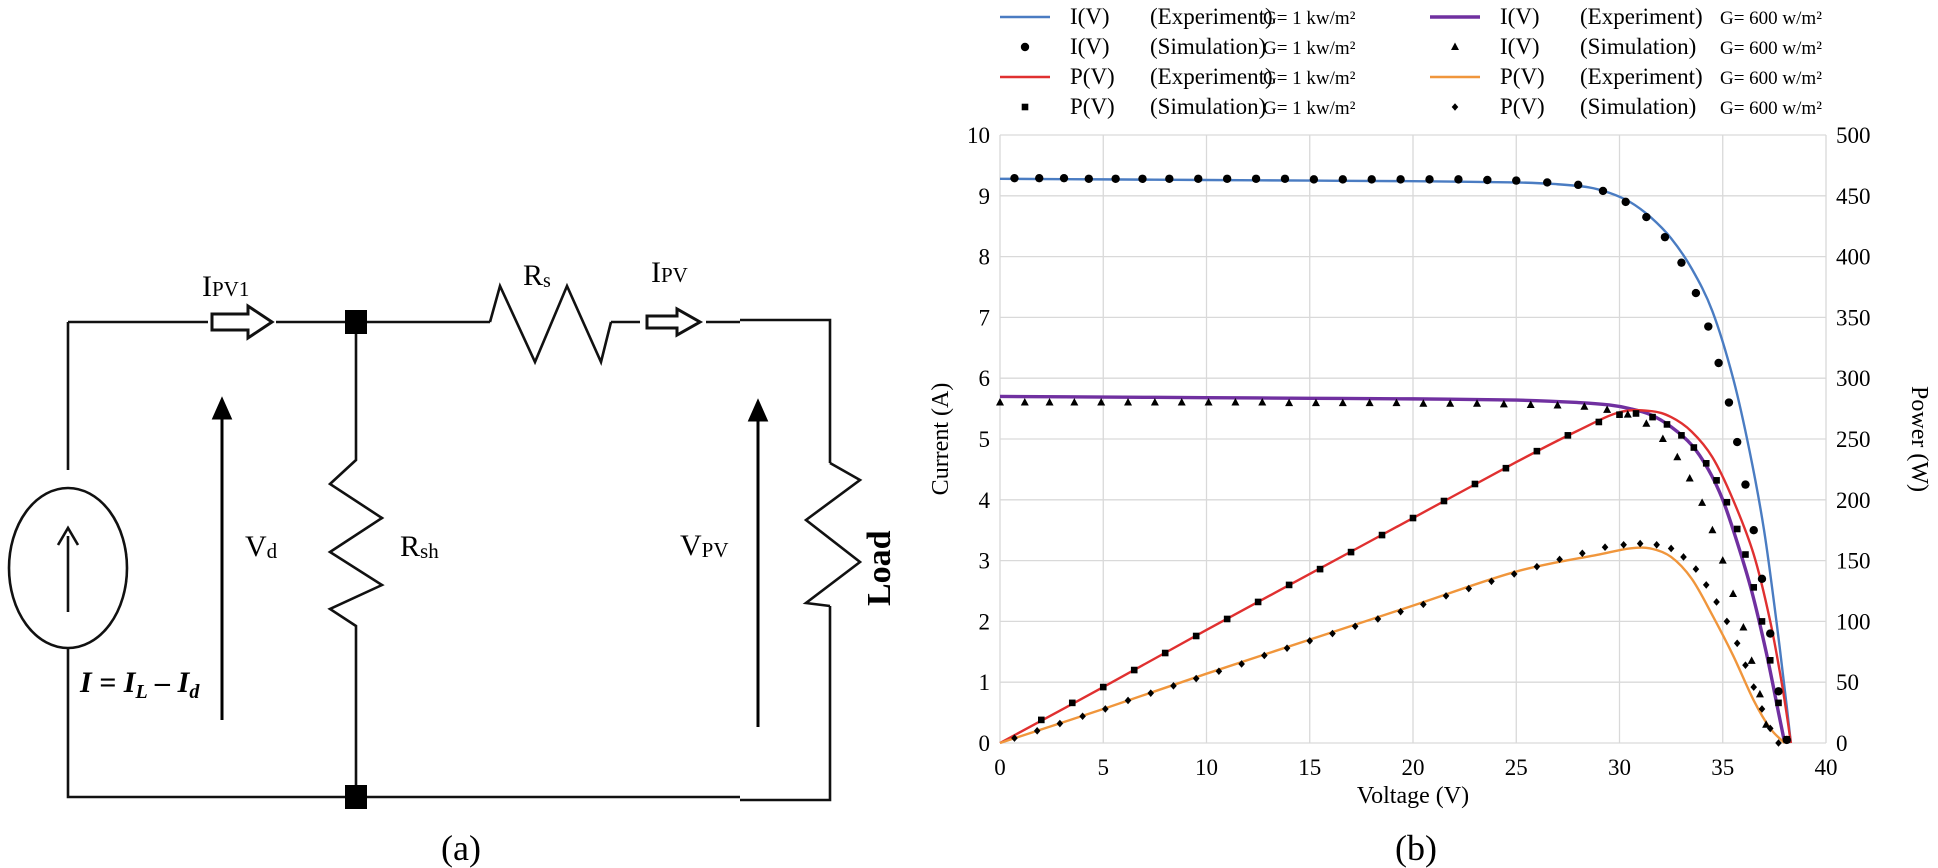  I want to click on wire-top-right, so click(721, 390).